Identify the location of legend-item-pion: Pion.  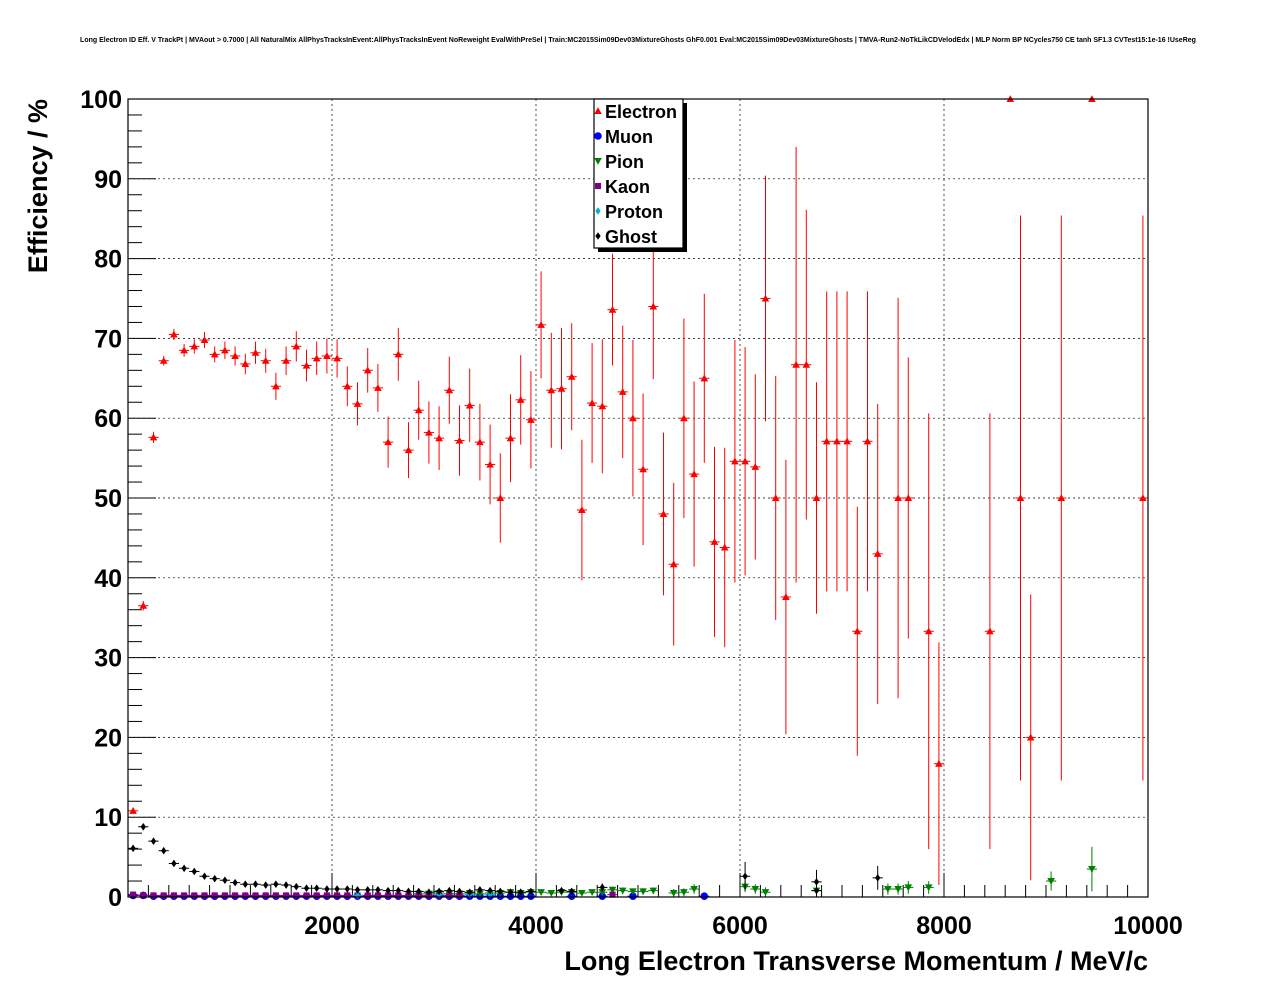
(619, 162).